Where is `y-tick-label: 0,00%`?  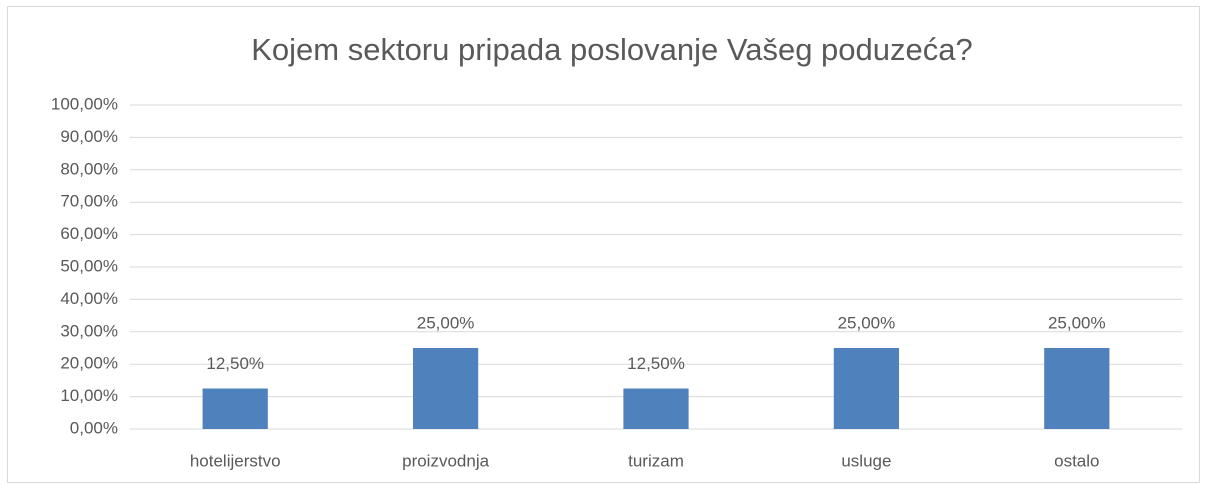 y-tick-label: 0,00% is located at coordinates (94, 427).